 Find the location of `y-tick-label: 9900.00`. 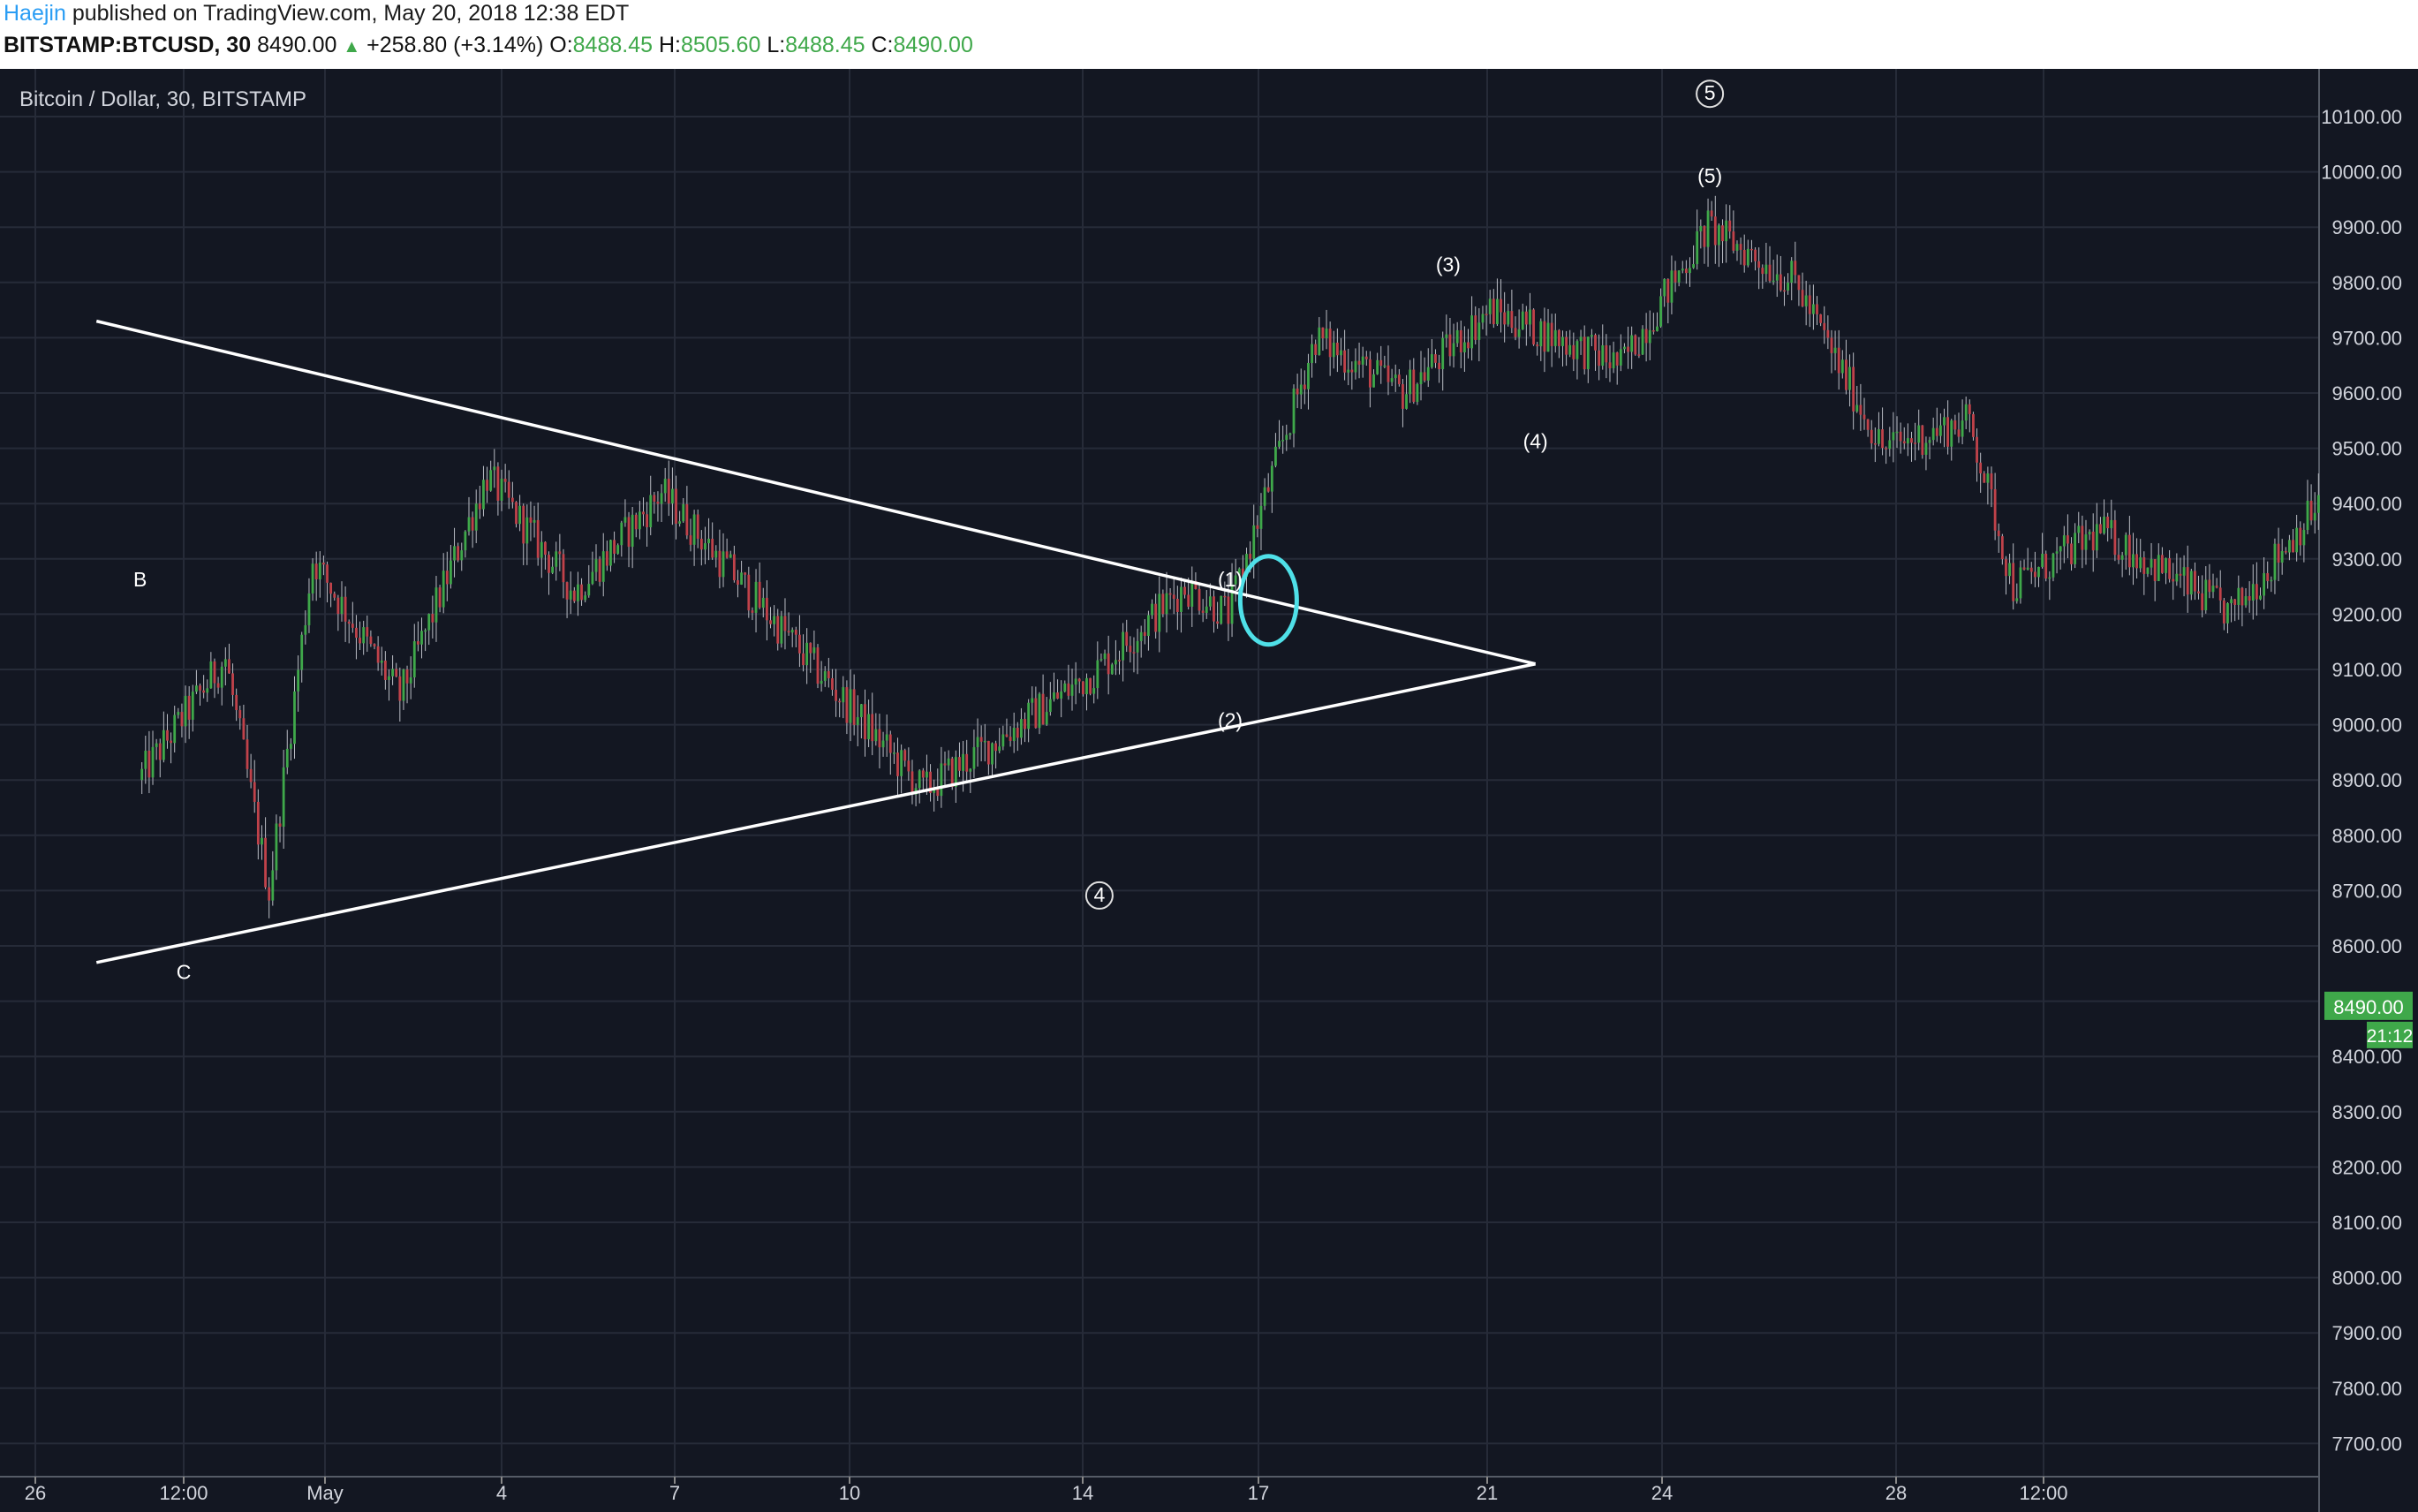

y-tick-label: 9900.00 is located at coordinates (2366, 227).